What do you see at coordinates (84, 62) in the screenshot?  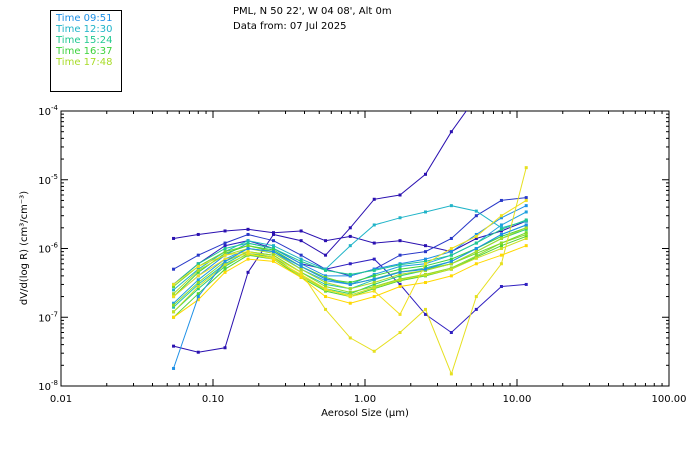 I see `legend-entry-4: Time 17:48` at bounding box center [84, 62].